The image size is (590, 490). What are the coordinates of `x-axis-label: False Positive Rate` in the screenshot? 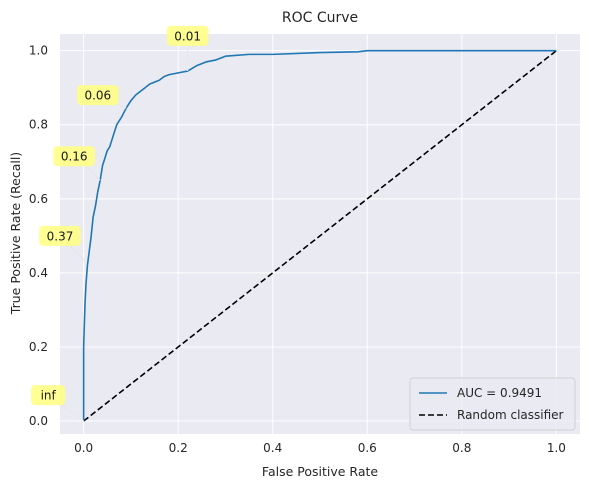 It's located at (320, 471).